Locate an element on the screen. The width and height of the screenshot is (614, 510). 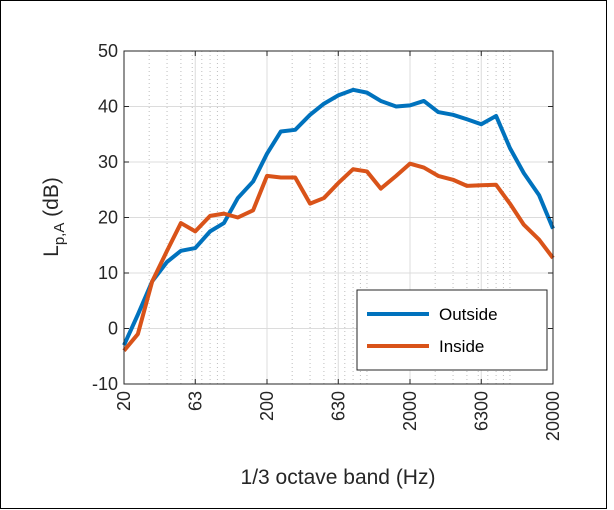
y-axis-label-main: L is located at coordinates (51, 251).